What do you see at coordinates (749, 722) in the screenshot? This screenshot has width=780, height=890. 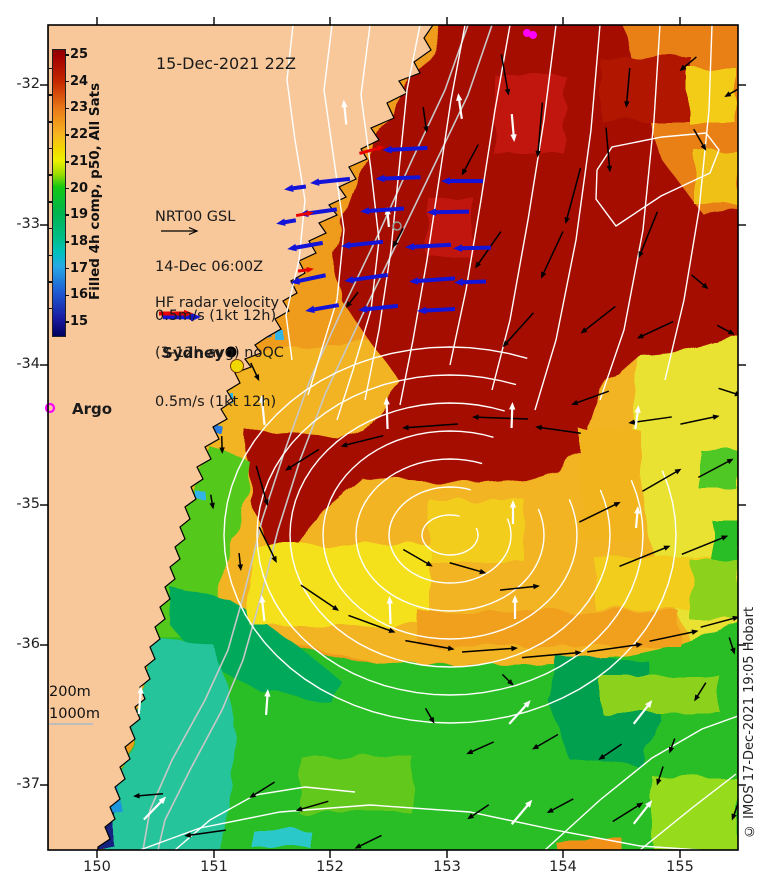 I see `copyright-credit: © IMOS 17-Dec-2021 19:05 Hobart` at bounding box center [749, 722].